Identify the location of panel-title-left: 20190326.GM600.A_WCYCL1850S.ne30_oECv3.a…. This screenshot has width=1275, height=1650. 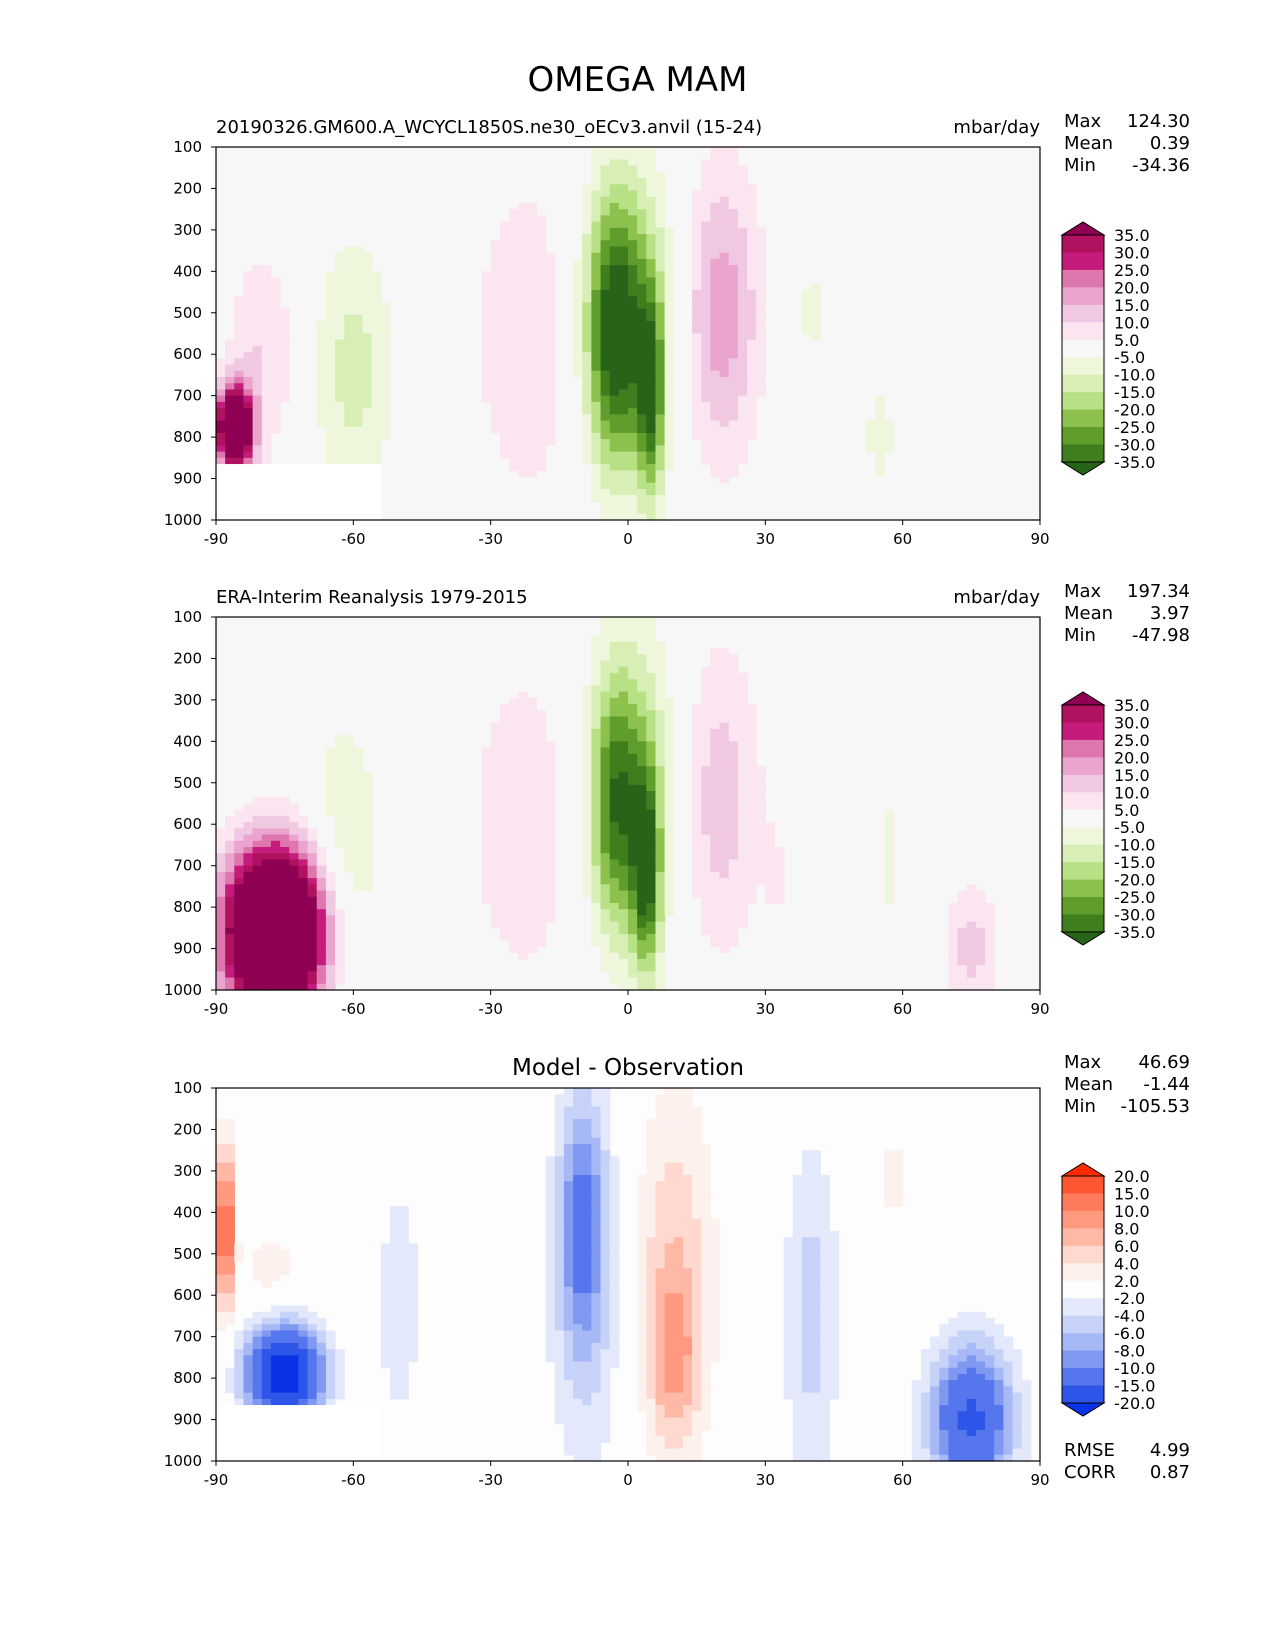
(489, 127).